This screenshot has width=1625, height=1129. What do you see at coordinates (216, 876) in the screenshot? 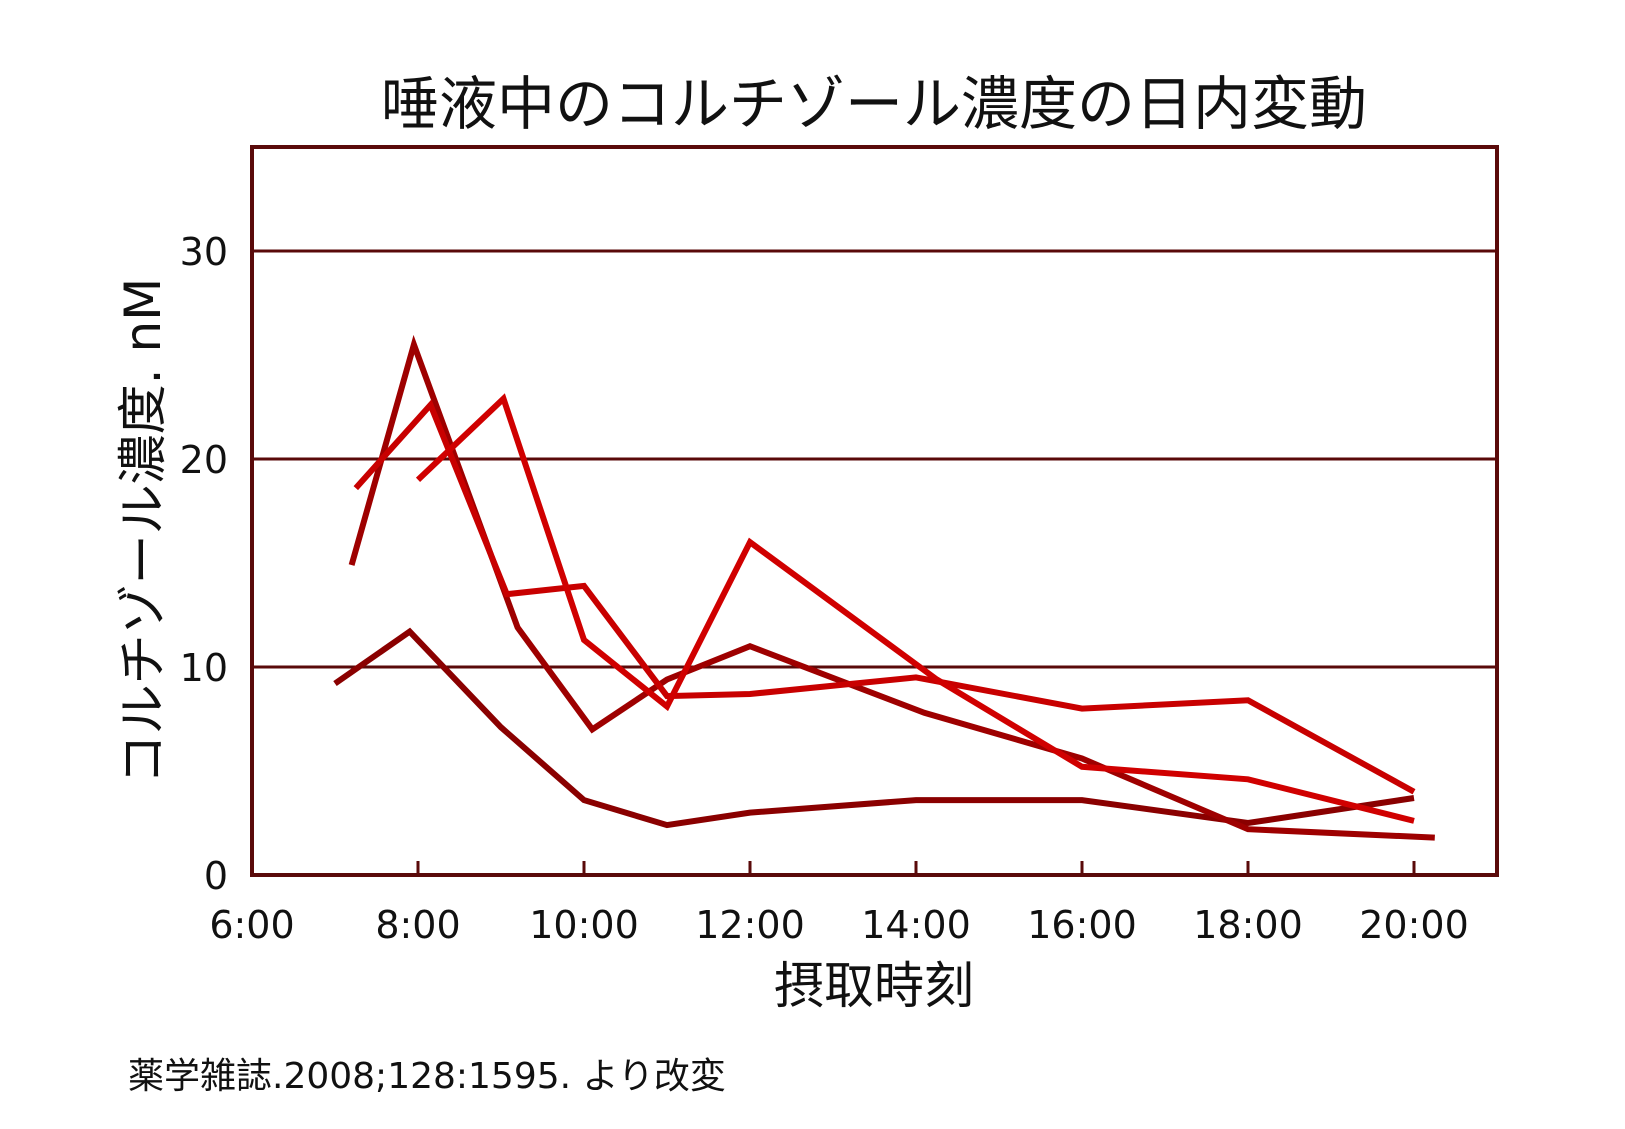
I see `y-tick-label: 0` at bounding box center [216, 876].